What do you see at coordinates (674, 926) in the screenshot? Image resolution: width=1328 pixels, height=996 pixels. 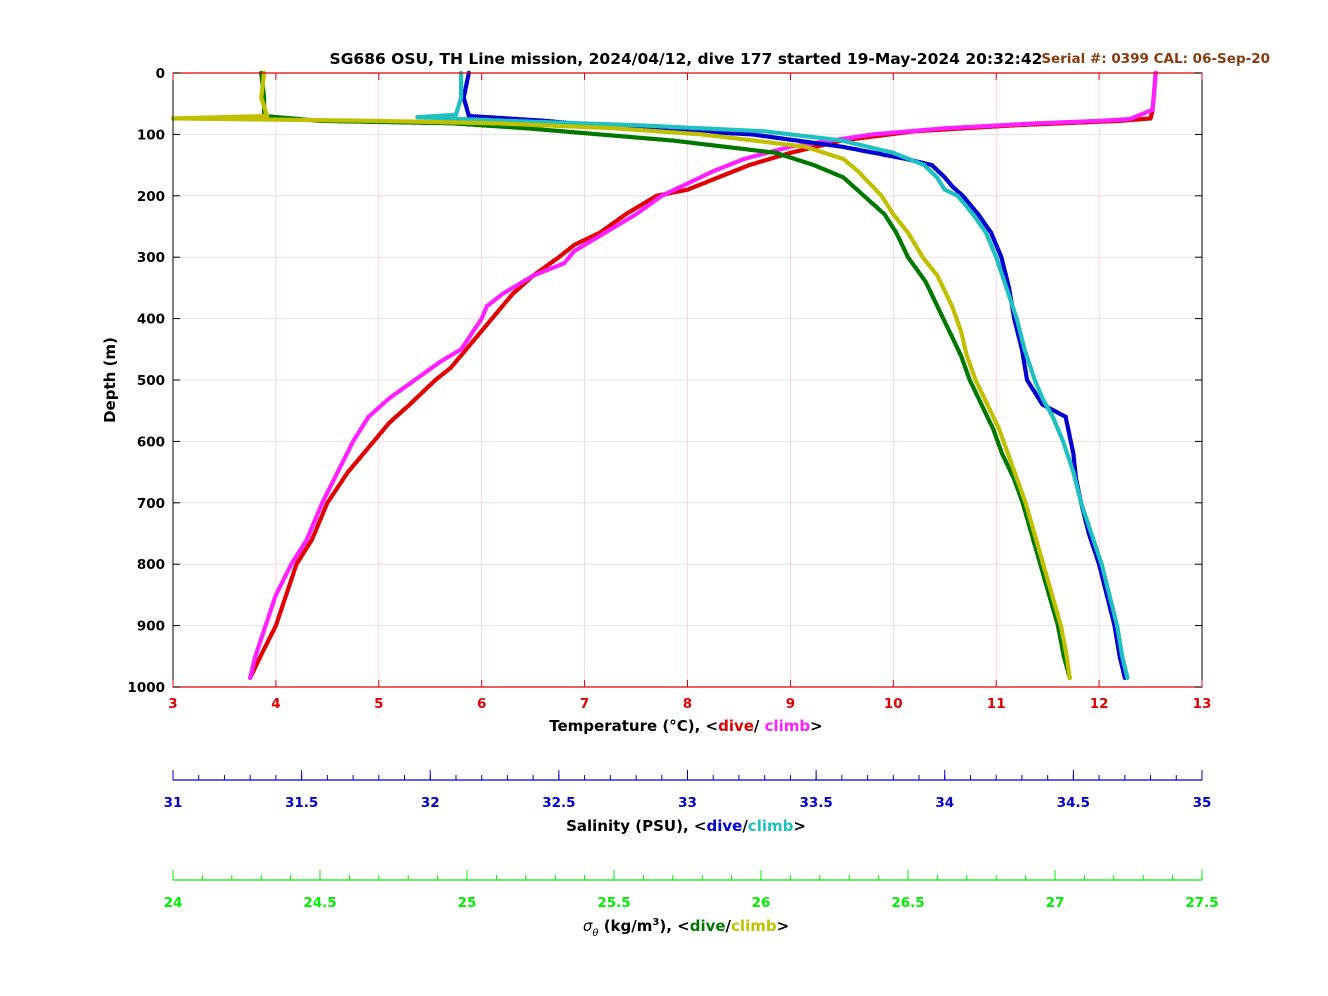 I see `sigma-label-unit-end: ), <` at bounding box center [674, 926].